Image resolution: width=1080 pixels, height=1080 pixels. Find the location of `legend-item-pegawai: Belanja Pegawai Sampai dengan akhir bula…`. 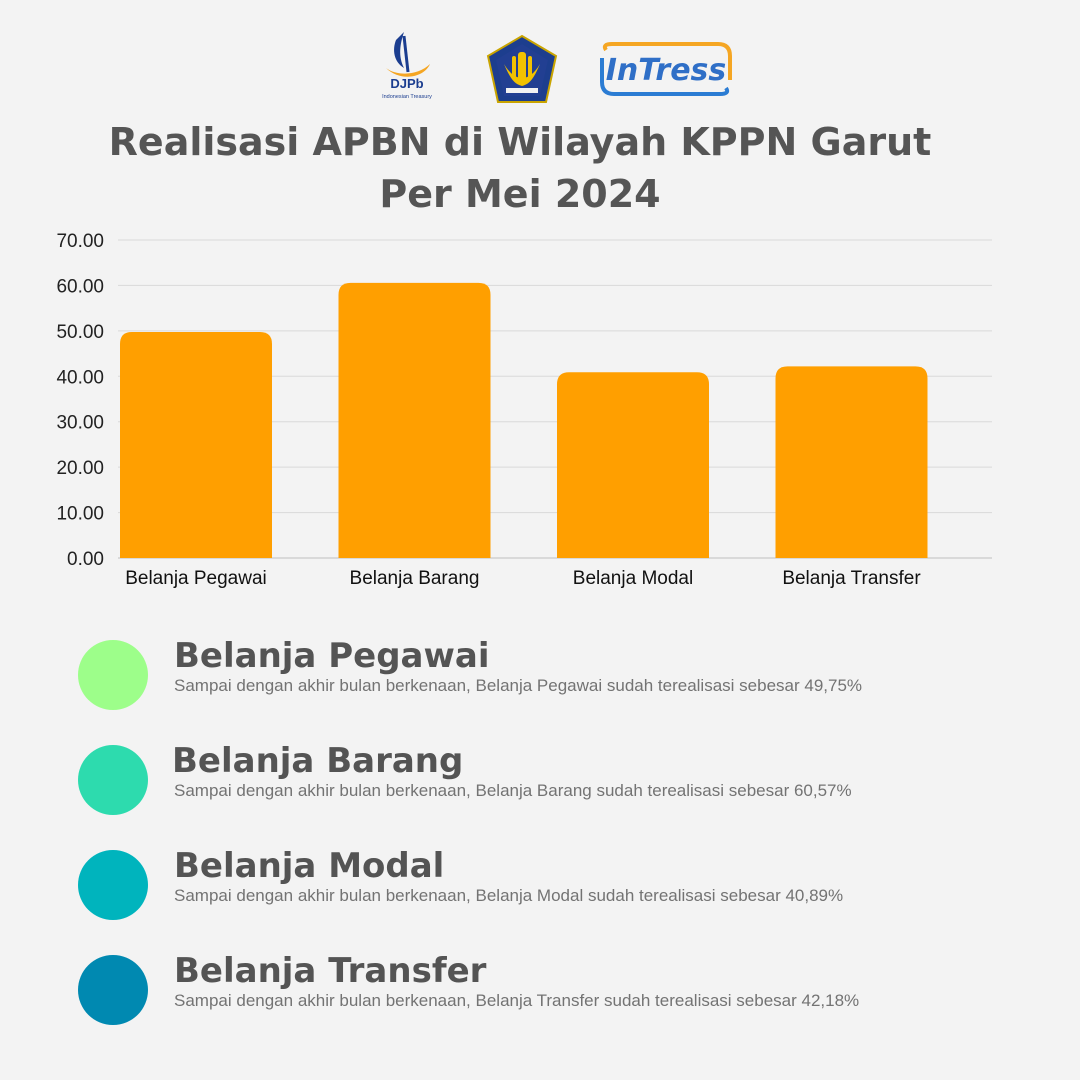

legend-item-pegawai: Belanja Pegawai Sampai dengan akhir bula… is located at coordinates (566, 676).